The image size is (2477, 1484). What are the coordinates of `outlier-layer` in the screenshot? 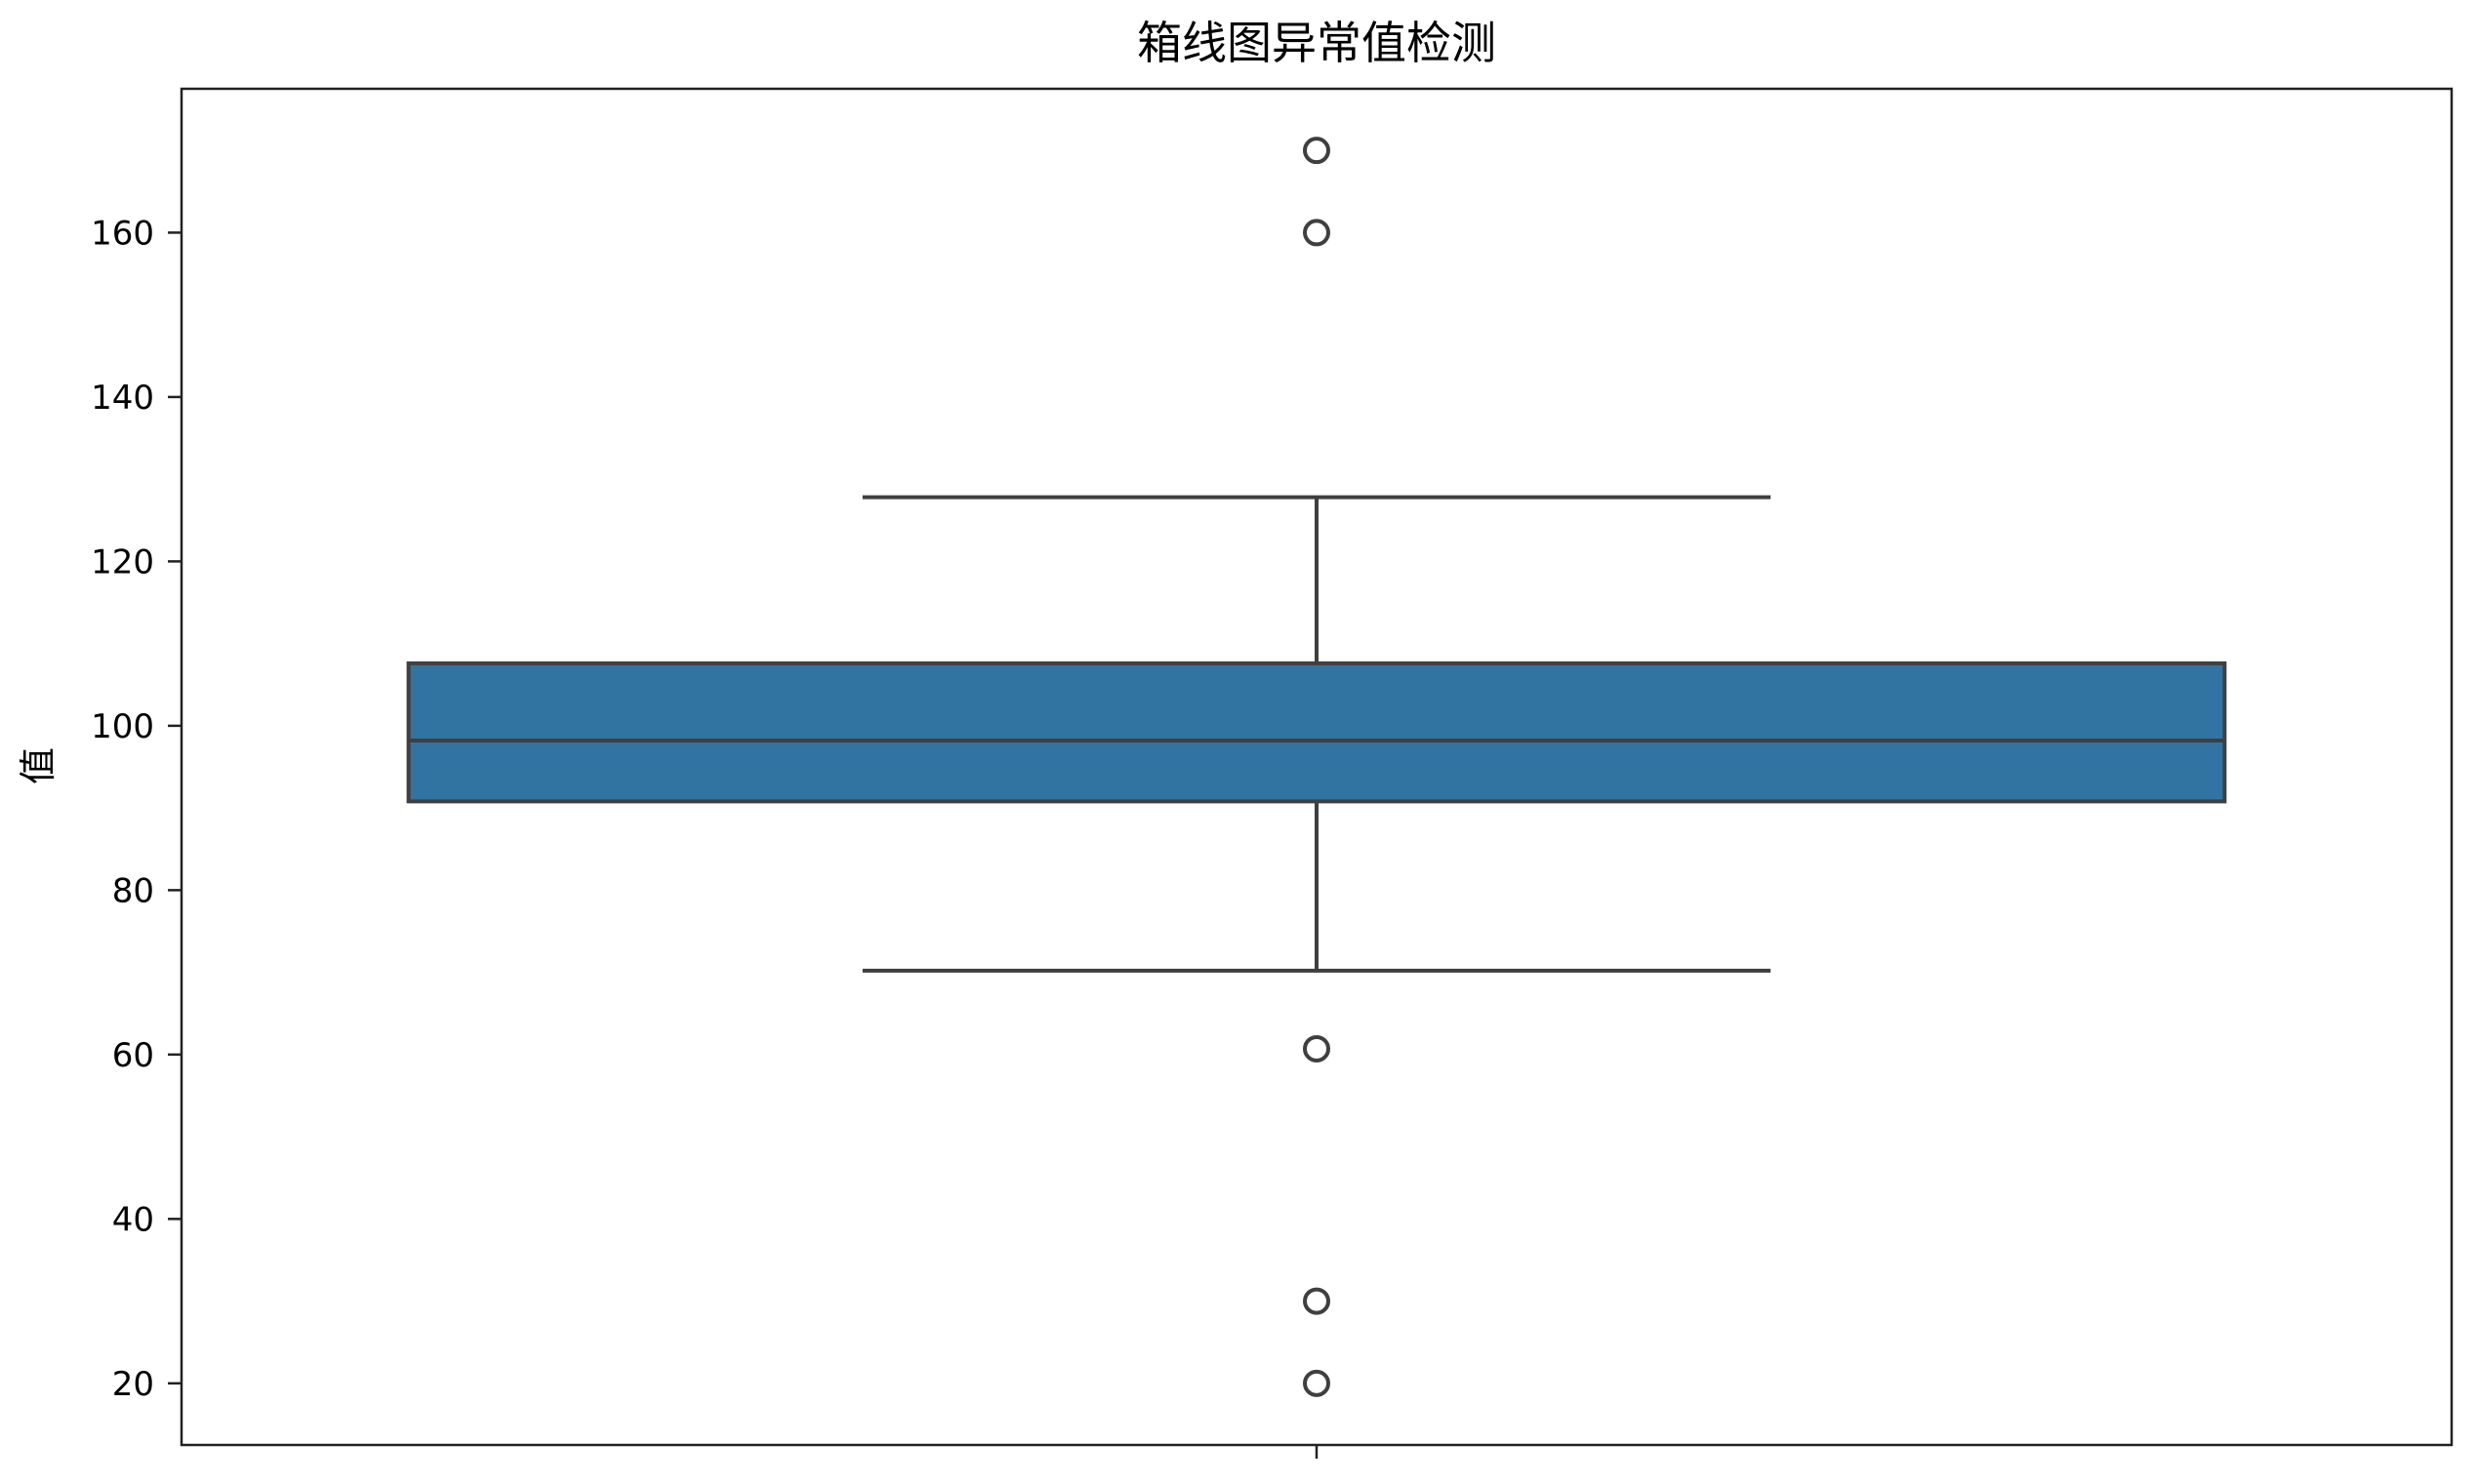 It's located at (1316, 767).